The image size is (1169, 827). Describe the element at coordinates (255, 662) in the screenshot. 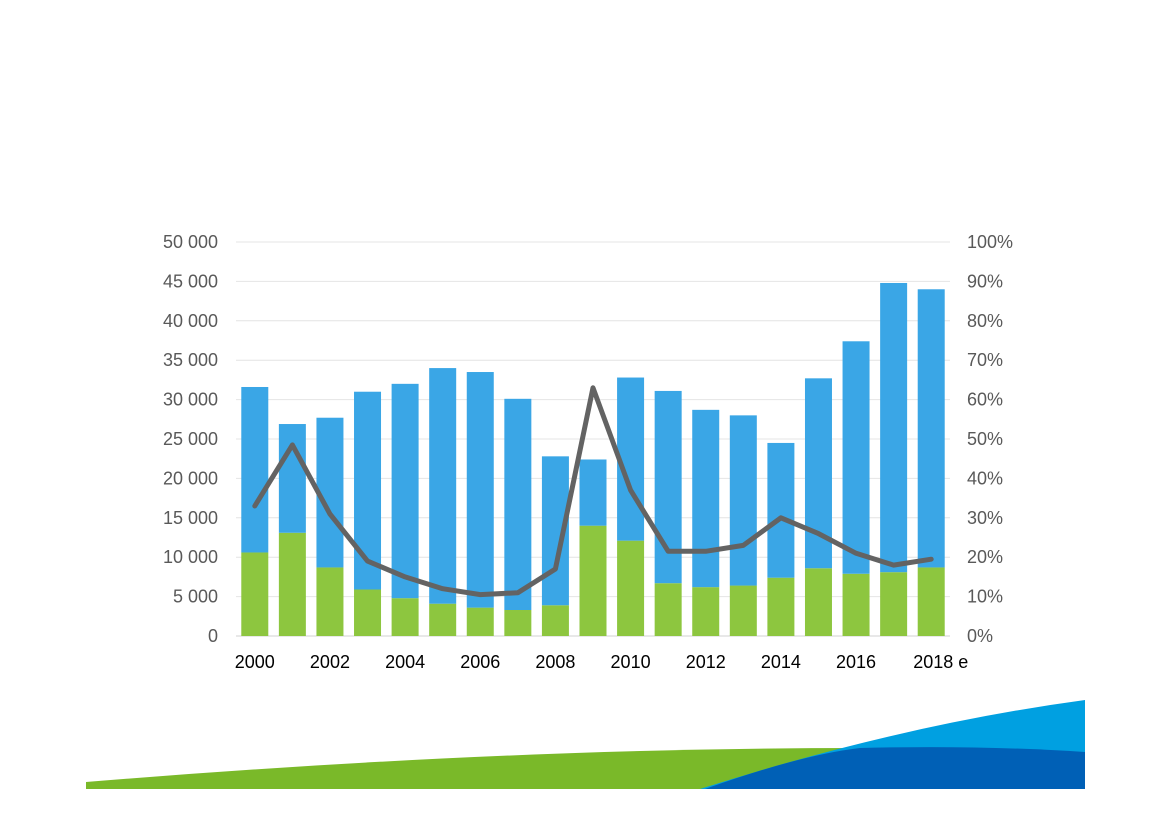

I see `x-tick-label: 2000` at that location.